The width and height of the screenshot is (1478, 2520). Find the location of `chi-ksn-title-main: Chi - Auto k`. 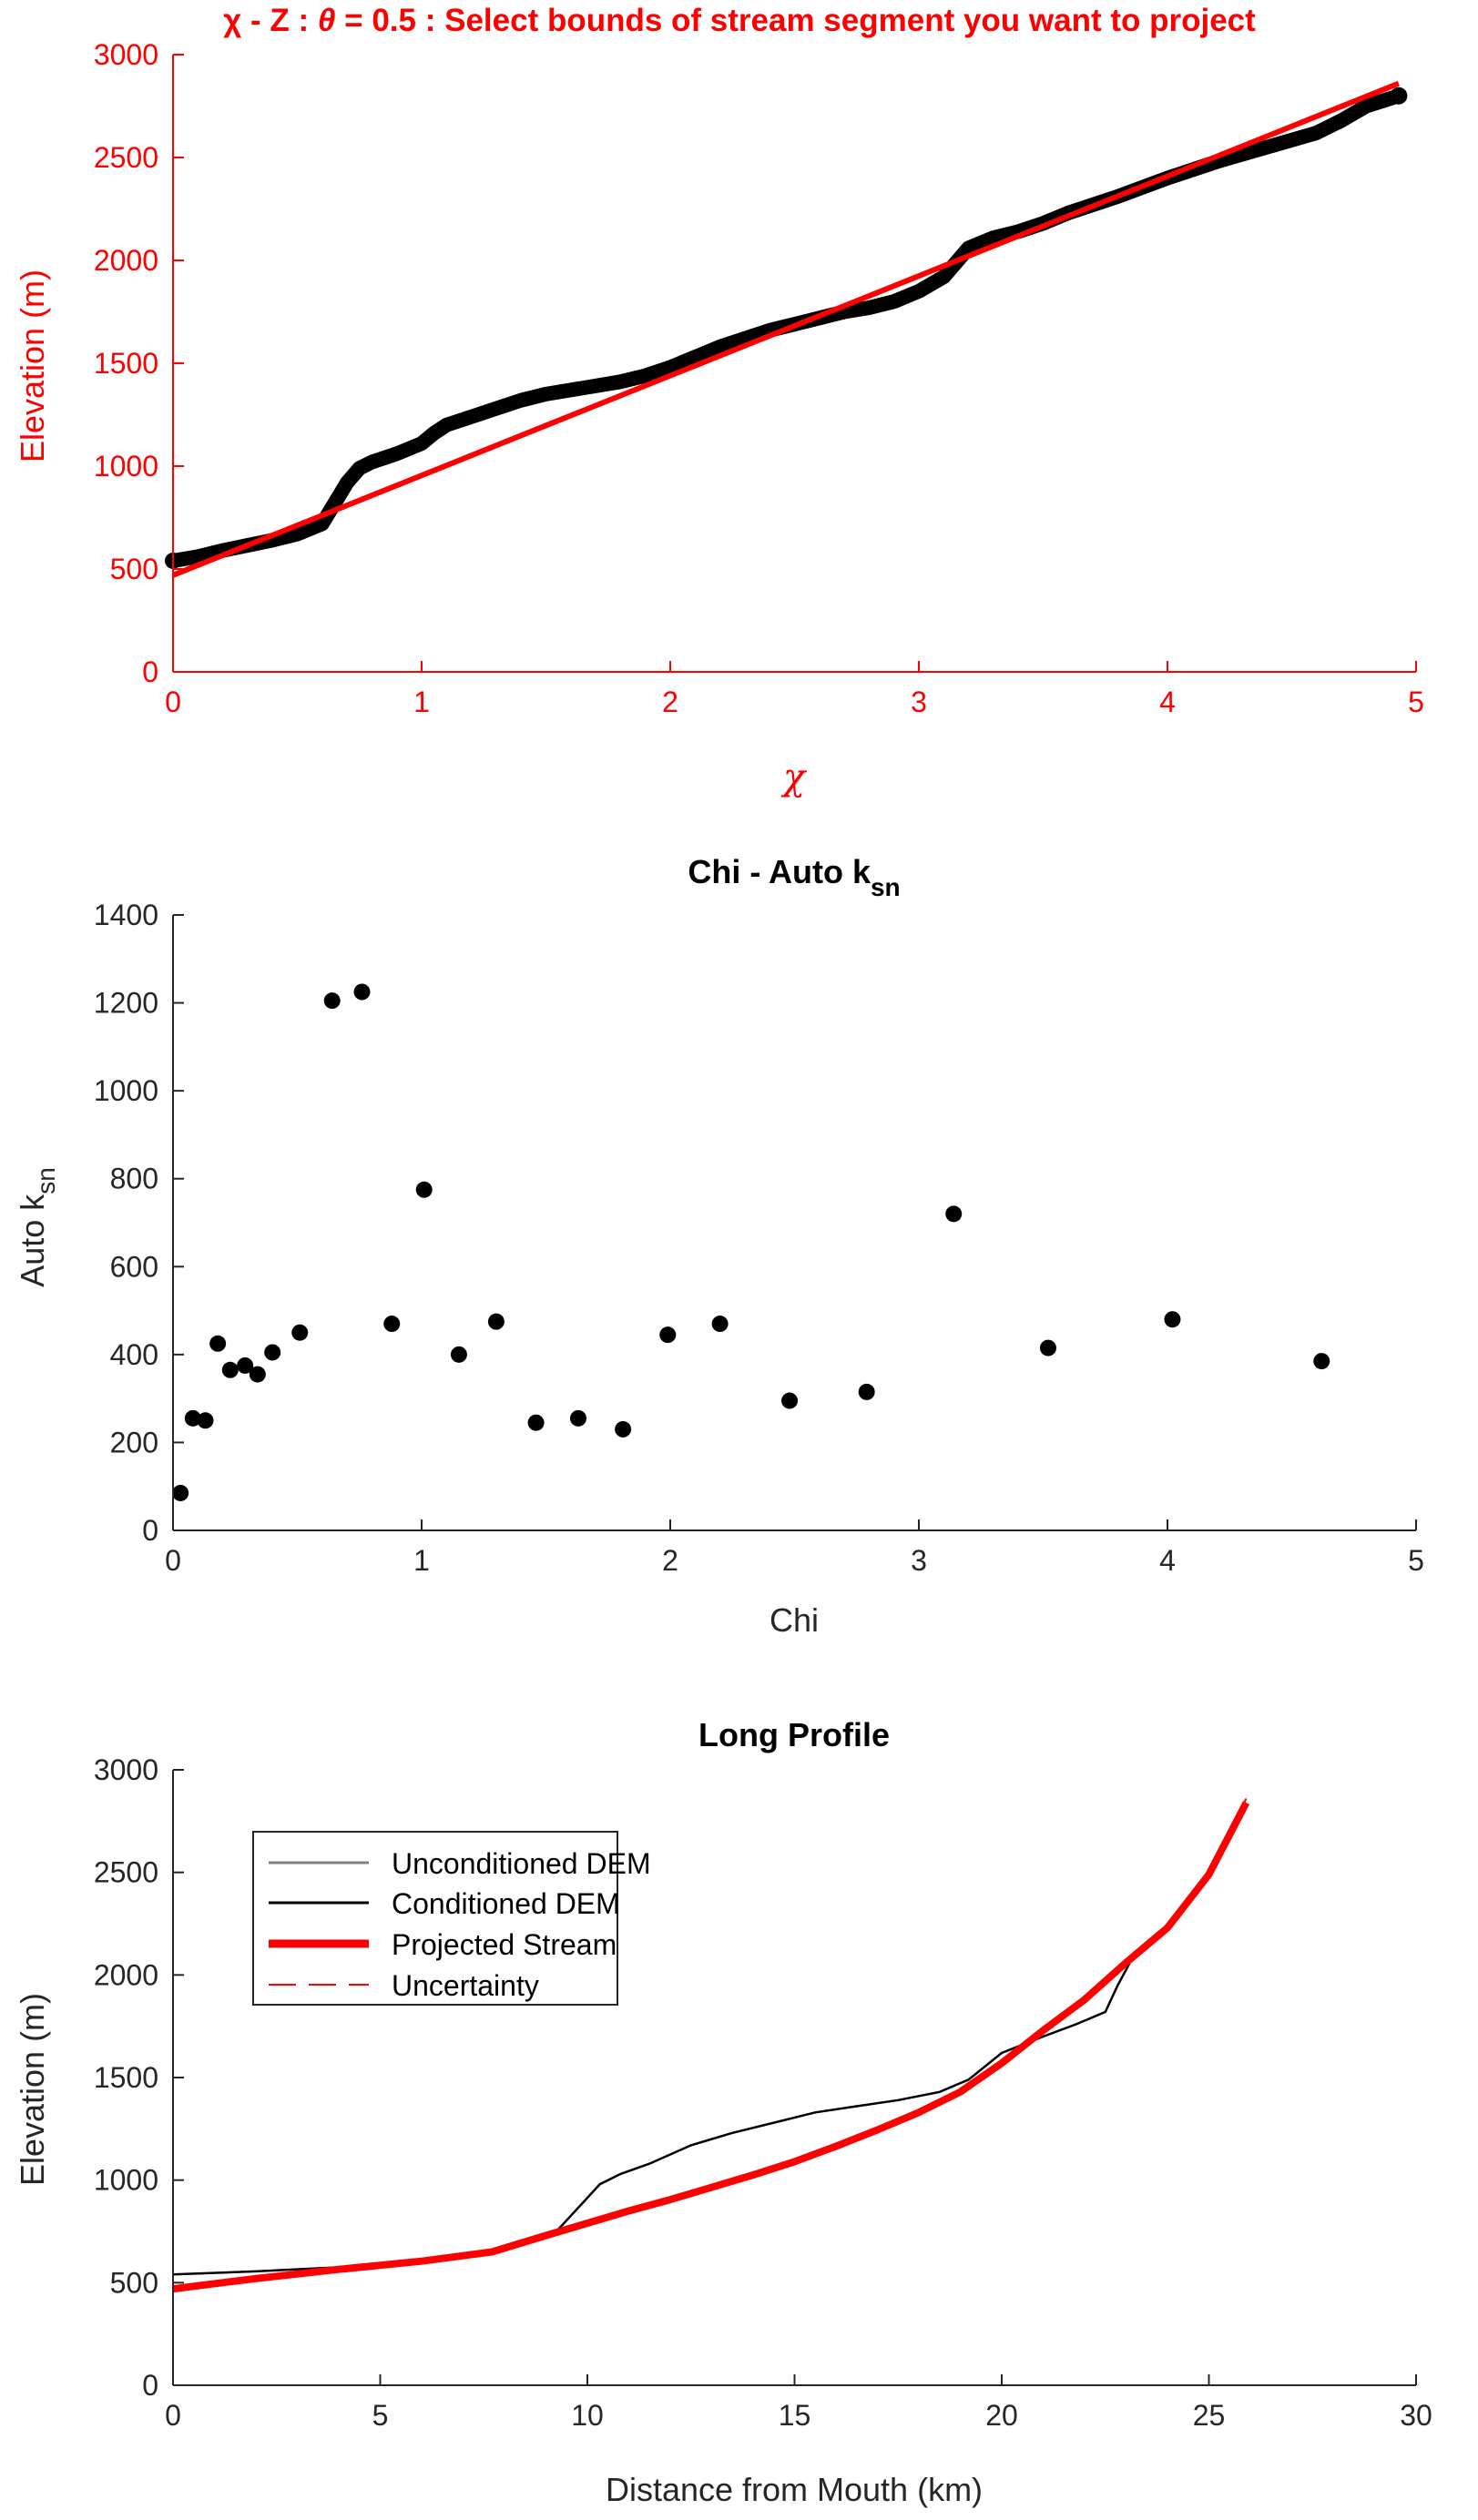

chi-ksn-title-main: Chi - Auto k is located at coordinates (780, 871).